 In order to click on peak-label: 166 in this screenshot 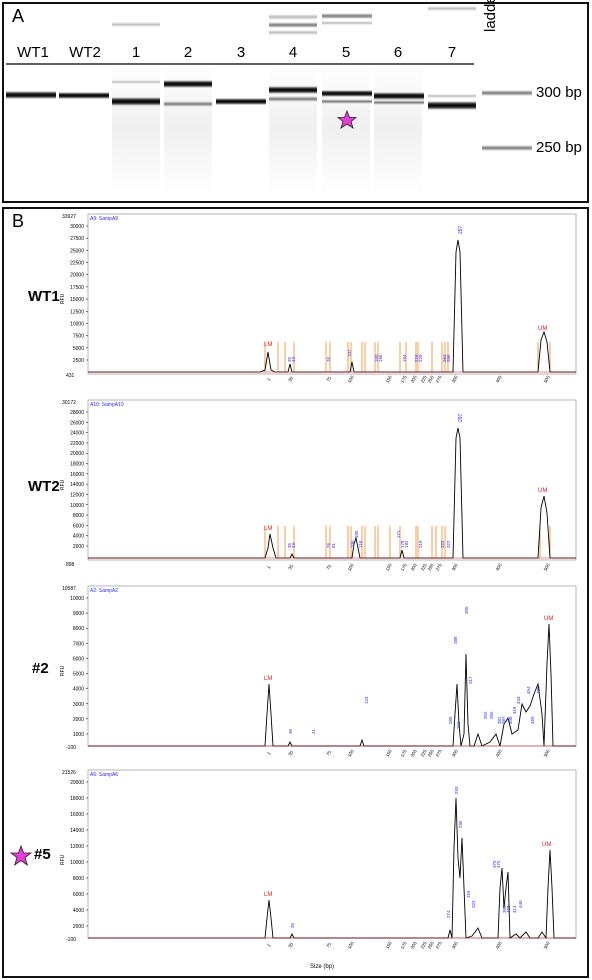, I will do `click(380, 358)`.